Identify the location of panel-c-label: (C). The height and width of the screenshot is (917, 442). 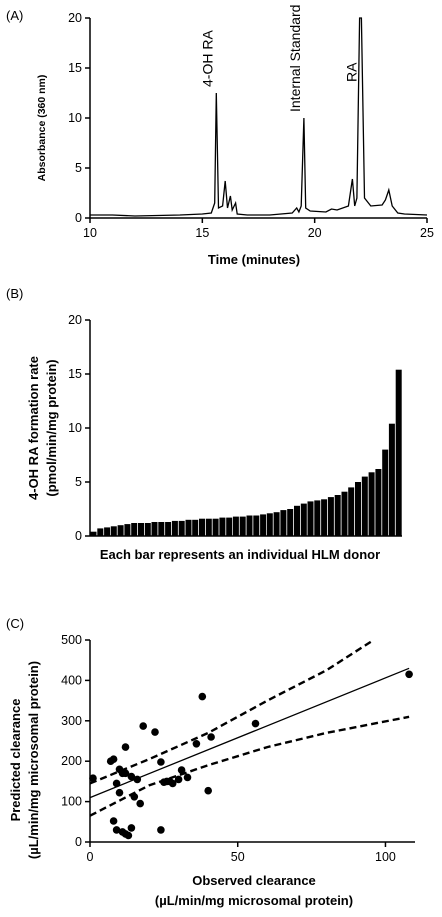
(15, 623).